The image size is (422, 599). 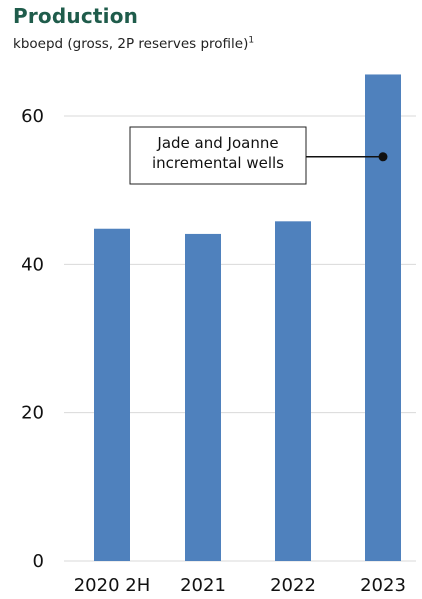 I want to click on chart-title: Production, so click(x=76, y=16).